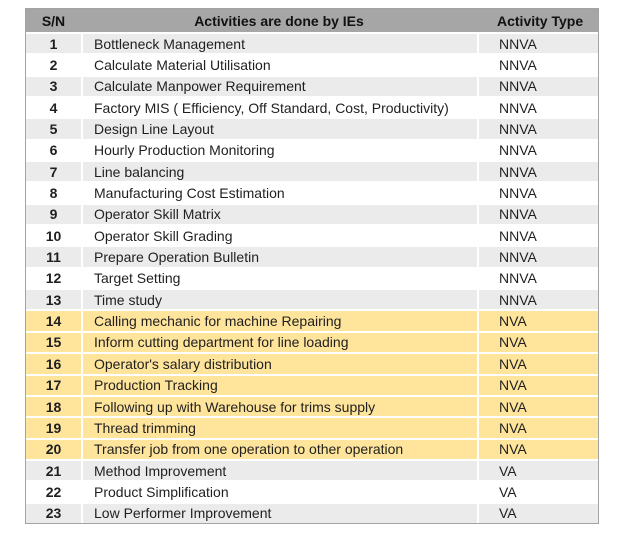 This screenshot has height=549, width=640. I want to click on table-row: 2 Calculate Material Utilisation NNVA, so click(312, 64).